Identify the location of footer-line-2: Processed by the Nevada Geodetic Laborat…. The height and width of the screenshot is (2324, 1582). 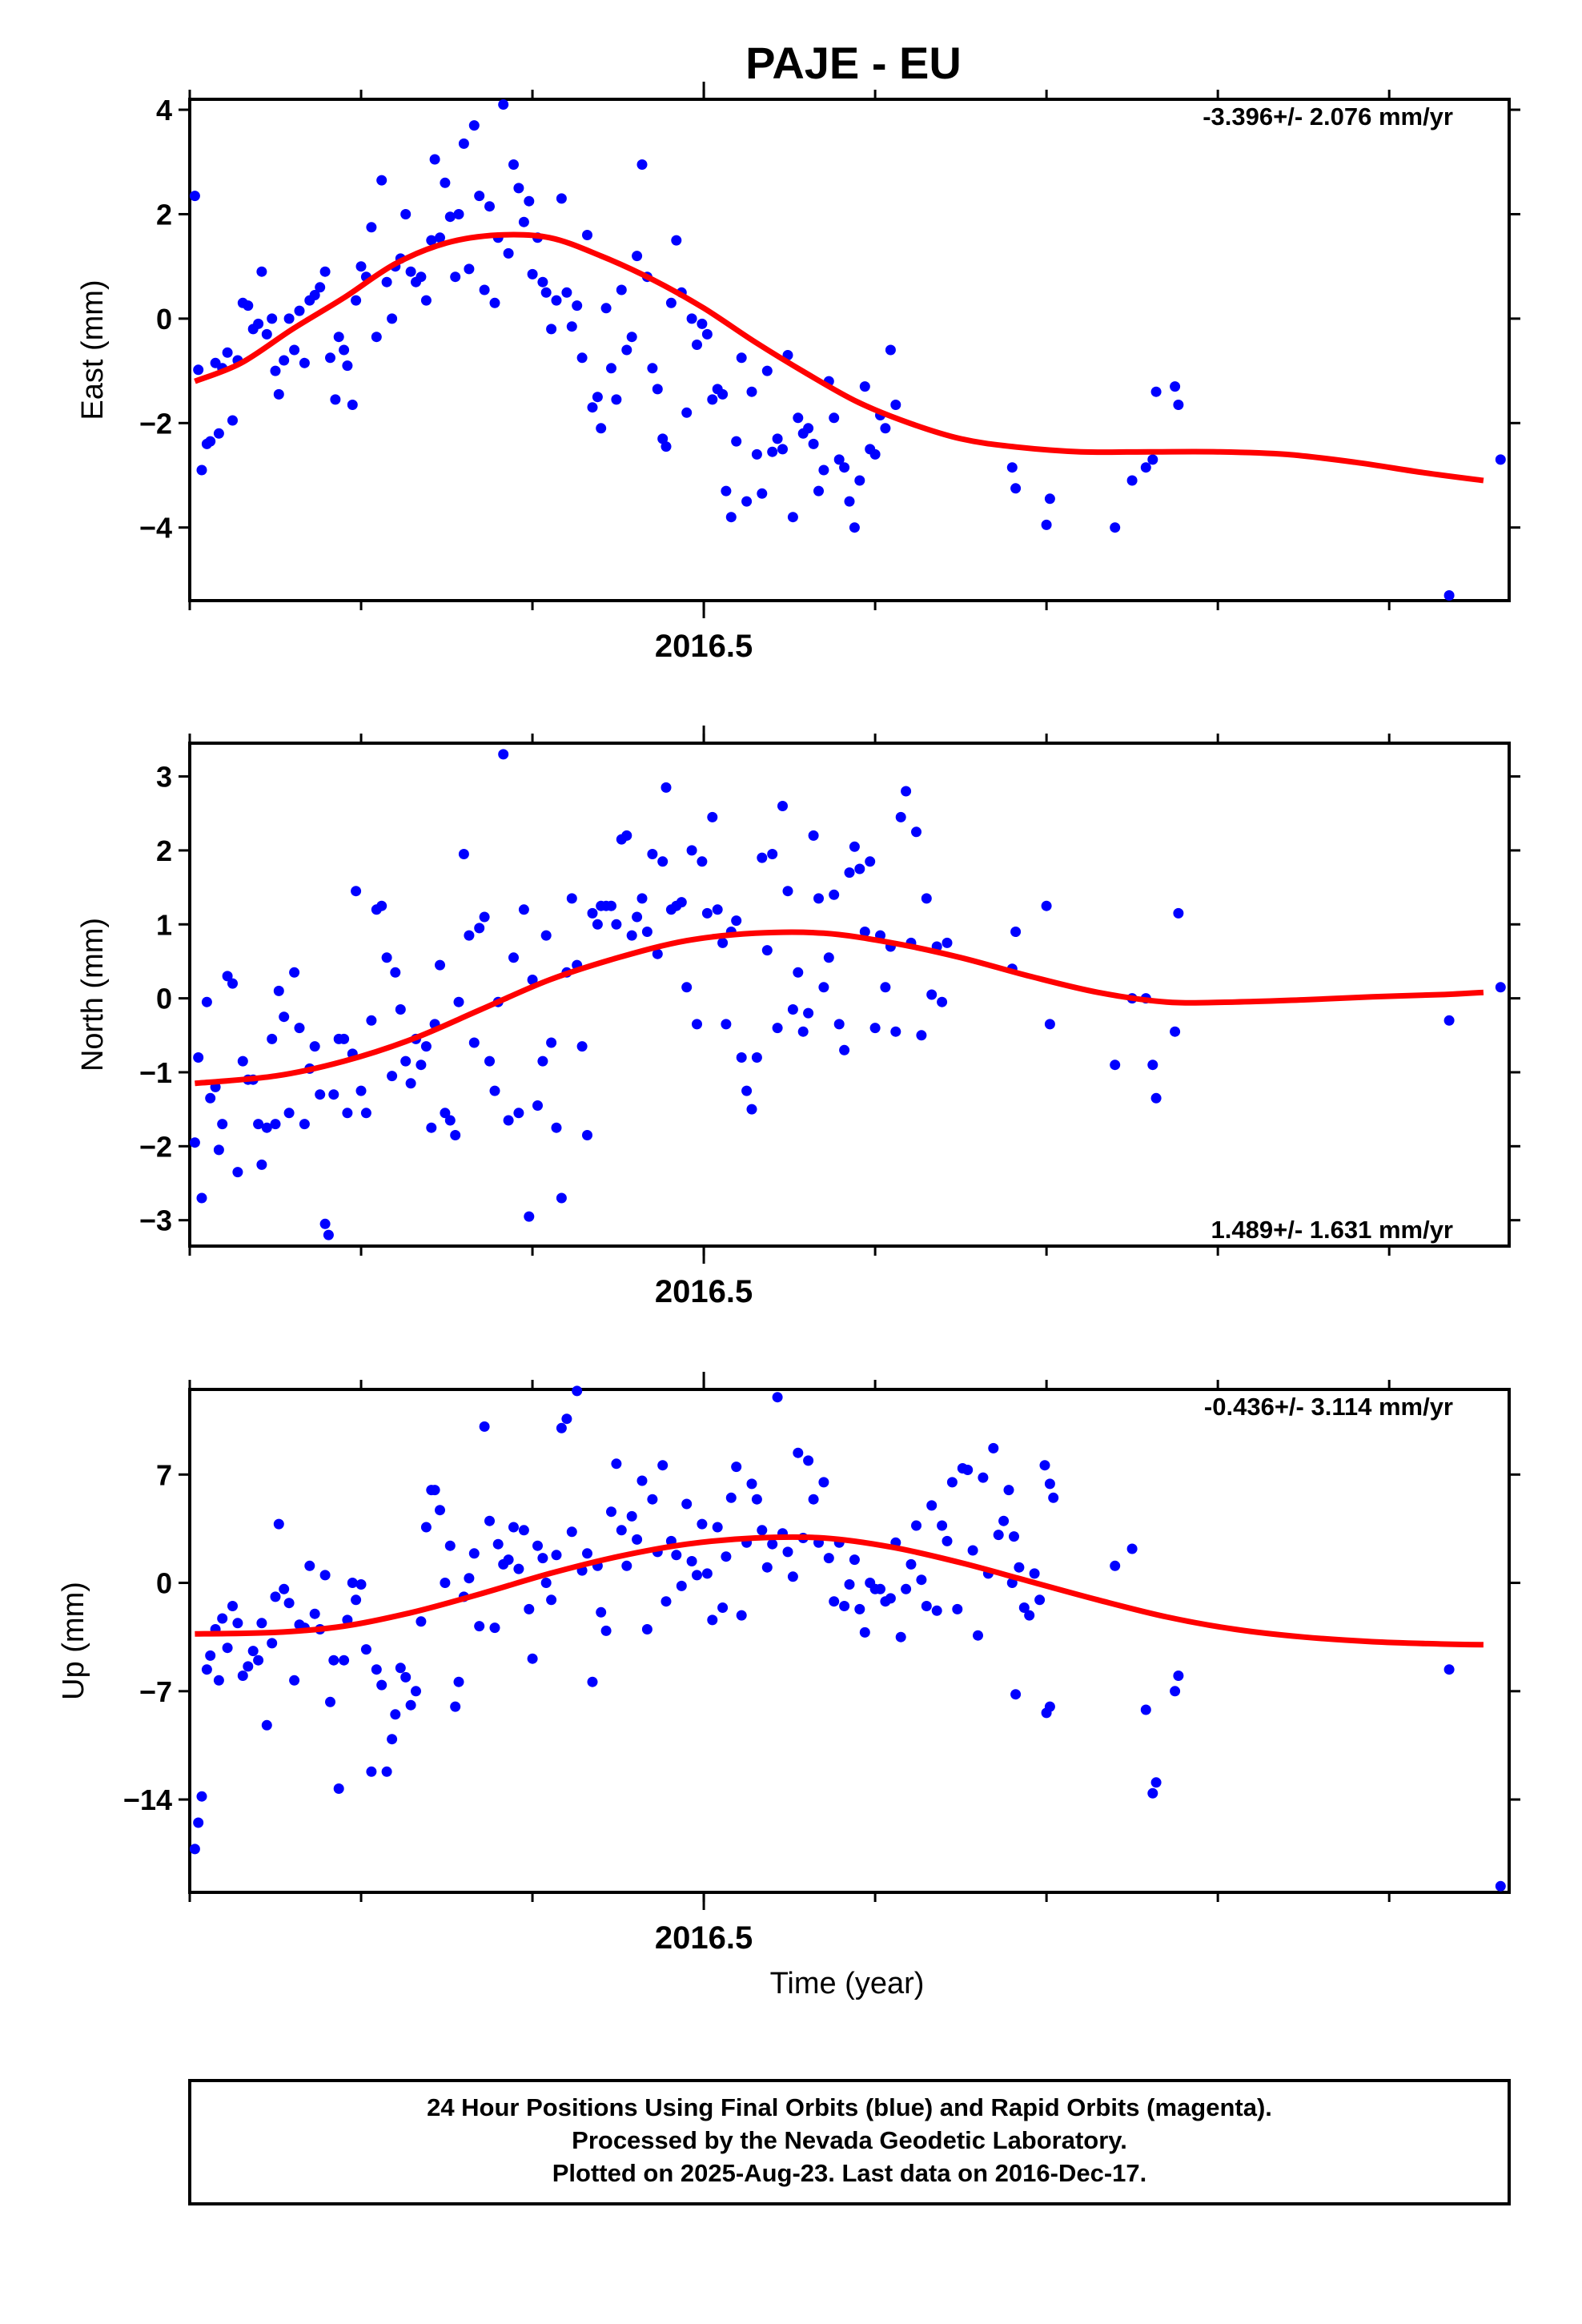
(849, 2140).